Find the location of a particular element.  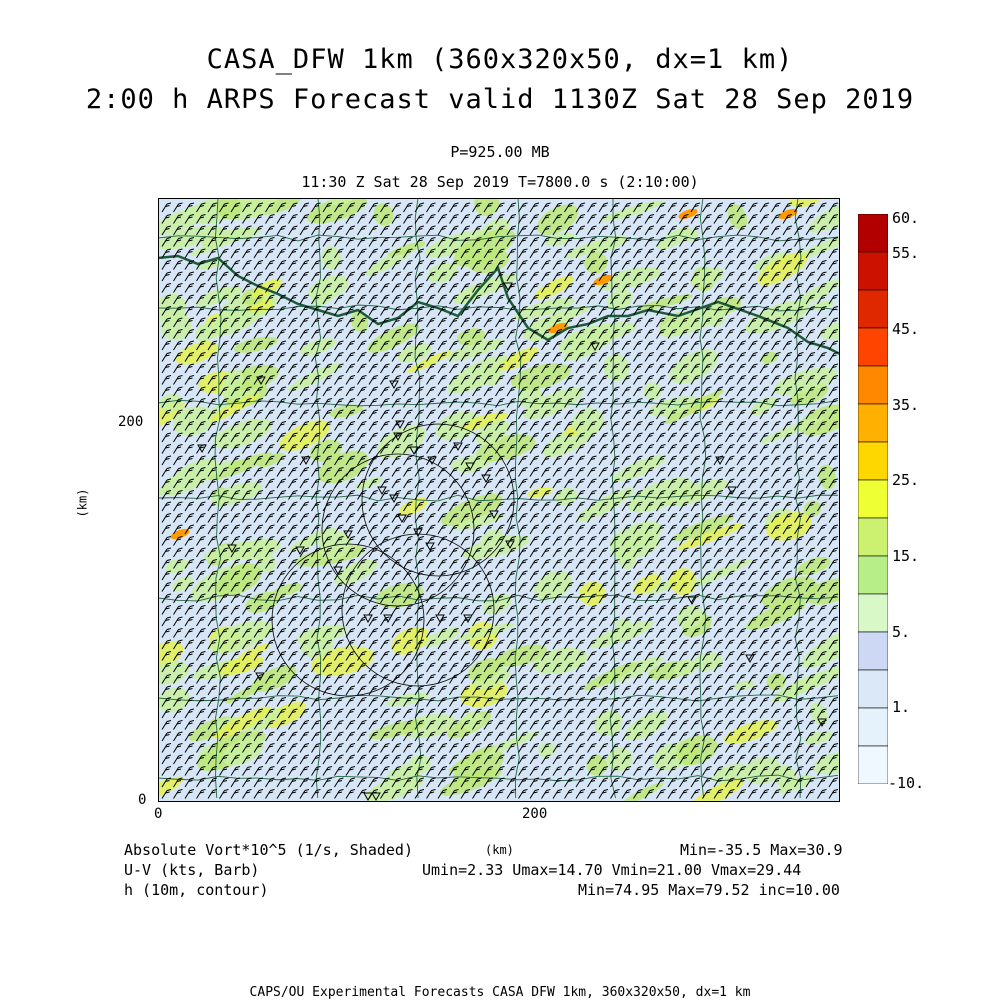

y-tick-200: 200 is located at coordinates (131, 422).